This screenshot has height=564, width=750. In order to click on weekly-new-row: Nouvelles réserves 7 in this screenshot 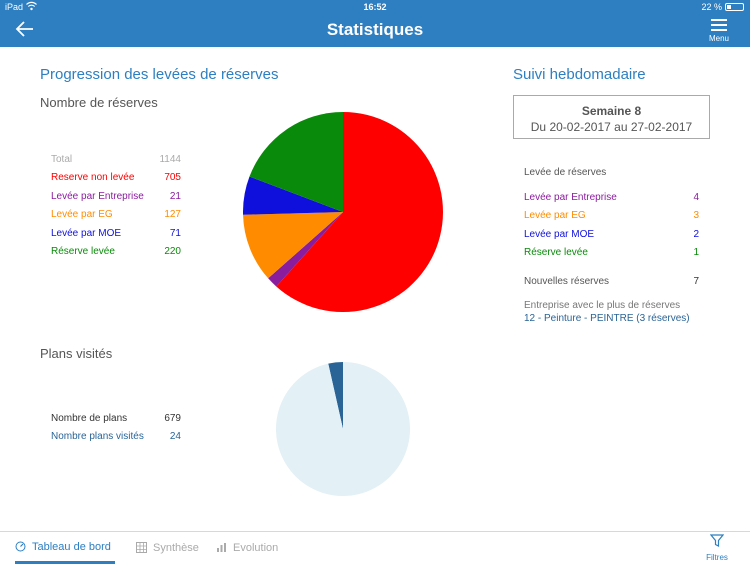, I will do `click(611, 282)`.